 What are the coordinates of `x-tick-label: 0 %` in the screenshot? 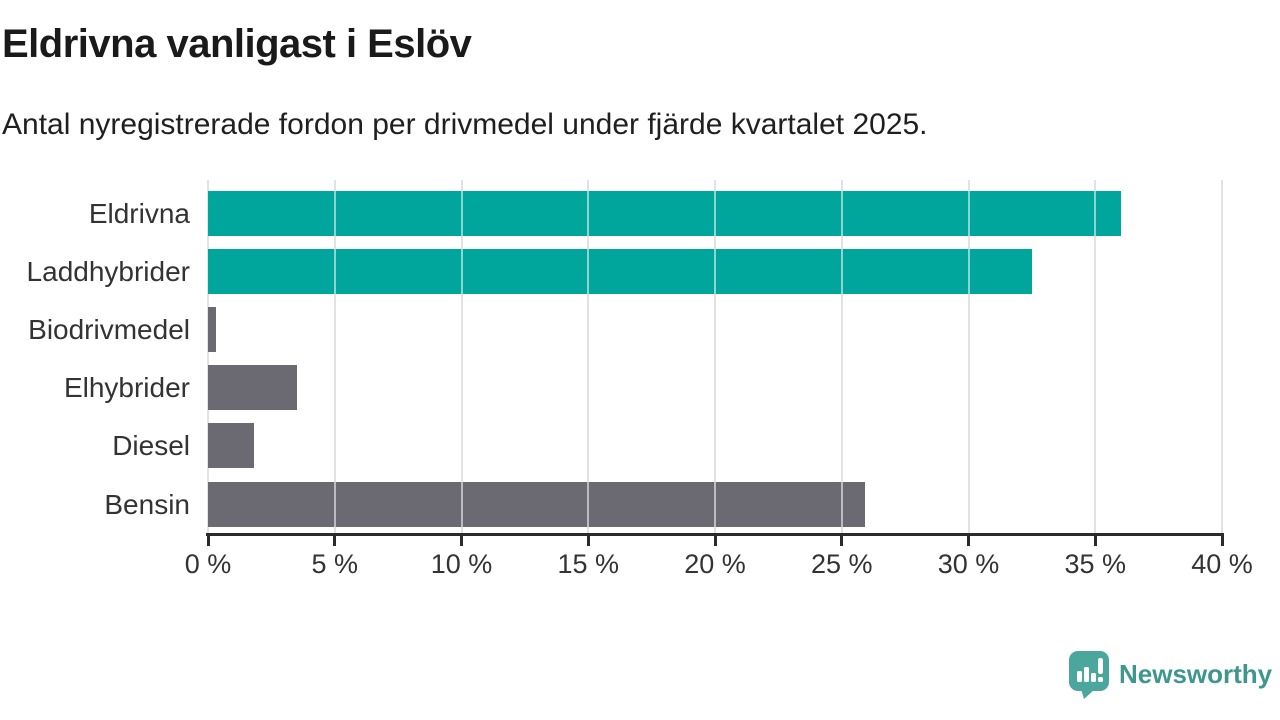 It's located at (208, 564).